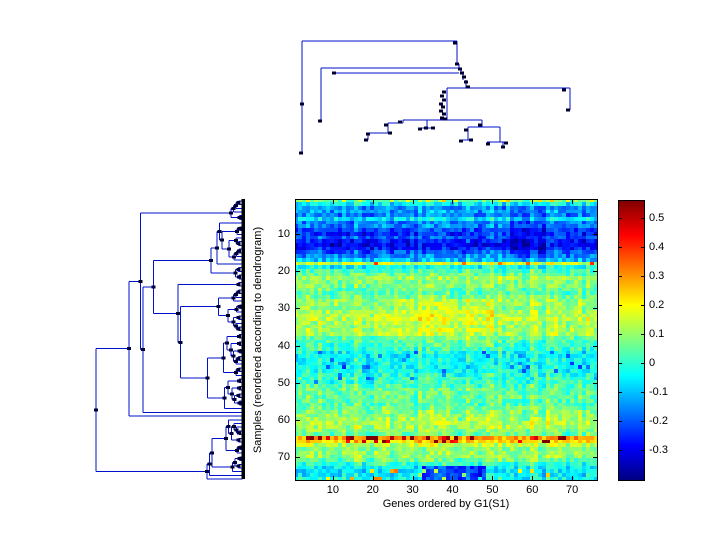  I want to click on x-tick-label: 50, so click(492, 490).